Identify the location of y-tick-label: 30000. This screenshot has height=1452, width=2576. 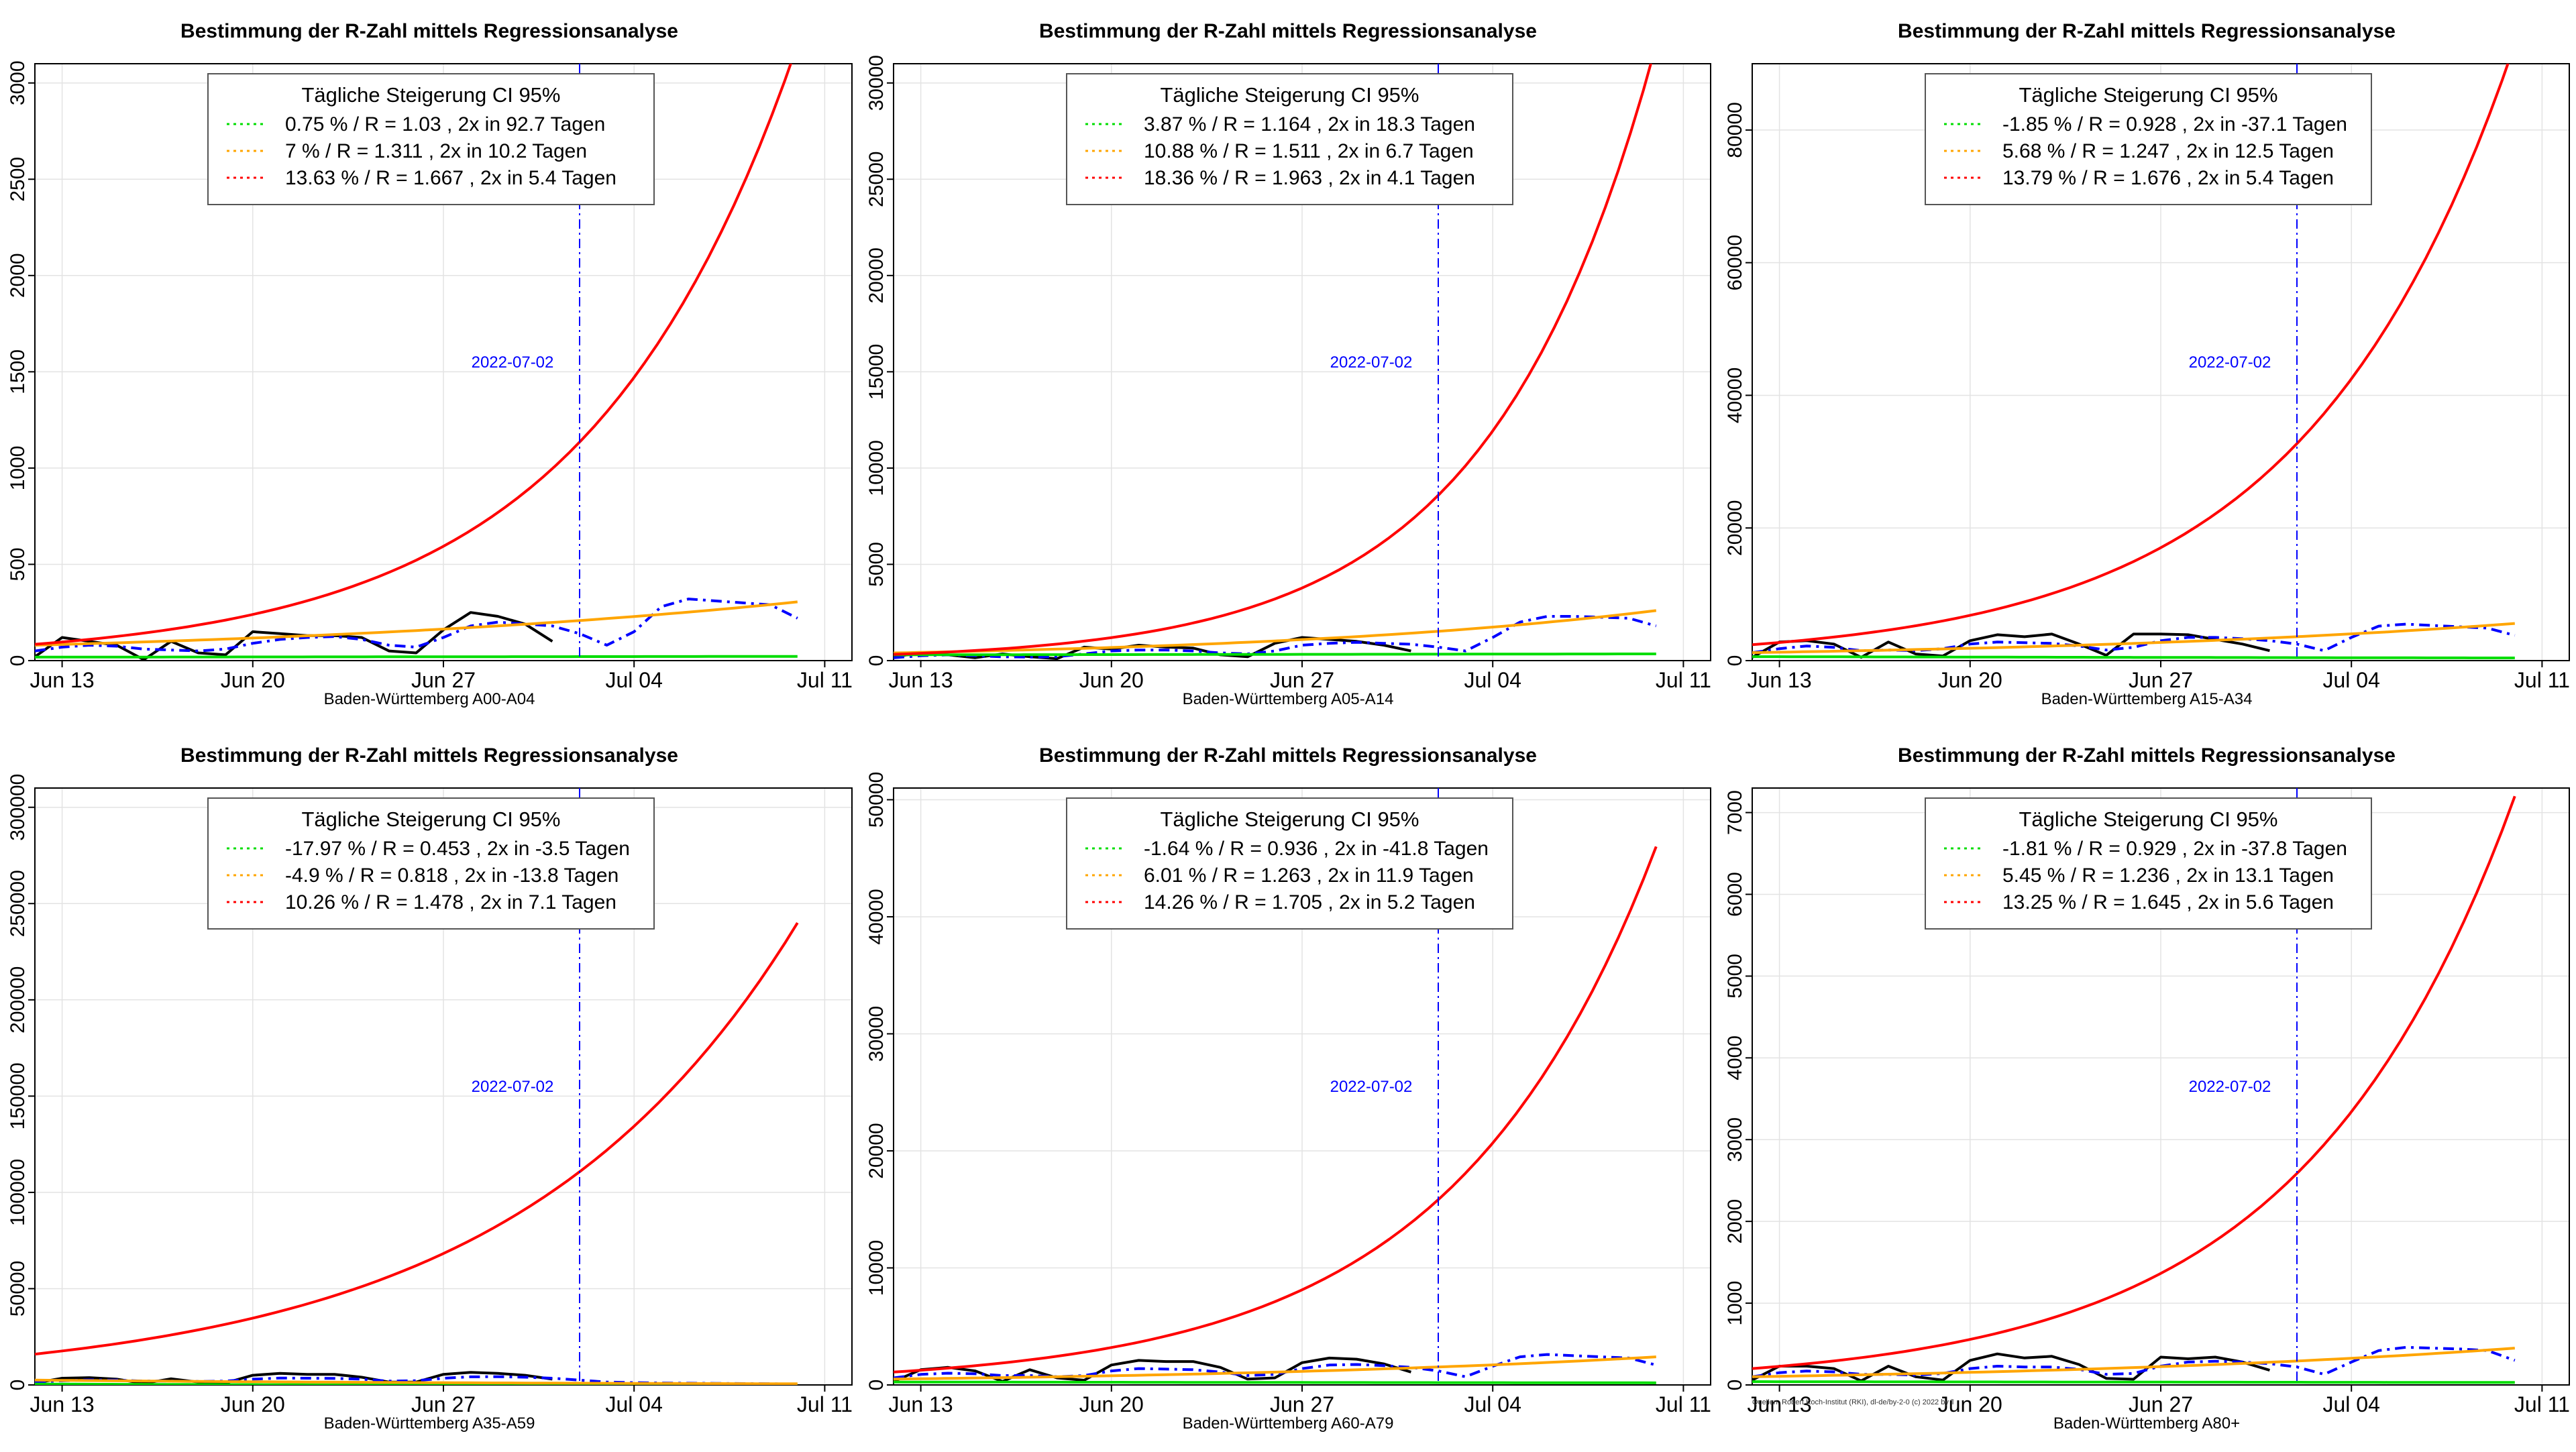
(876, 83).